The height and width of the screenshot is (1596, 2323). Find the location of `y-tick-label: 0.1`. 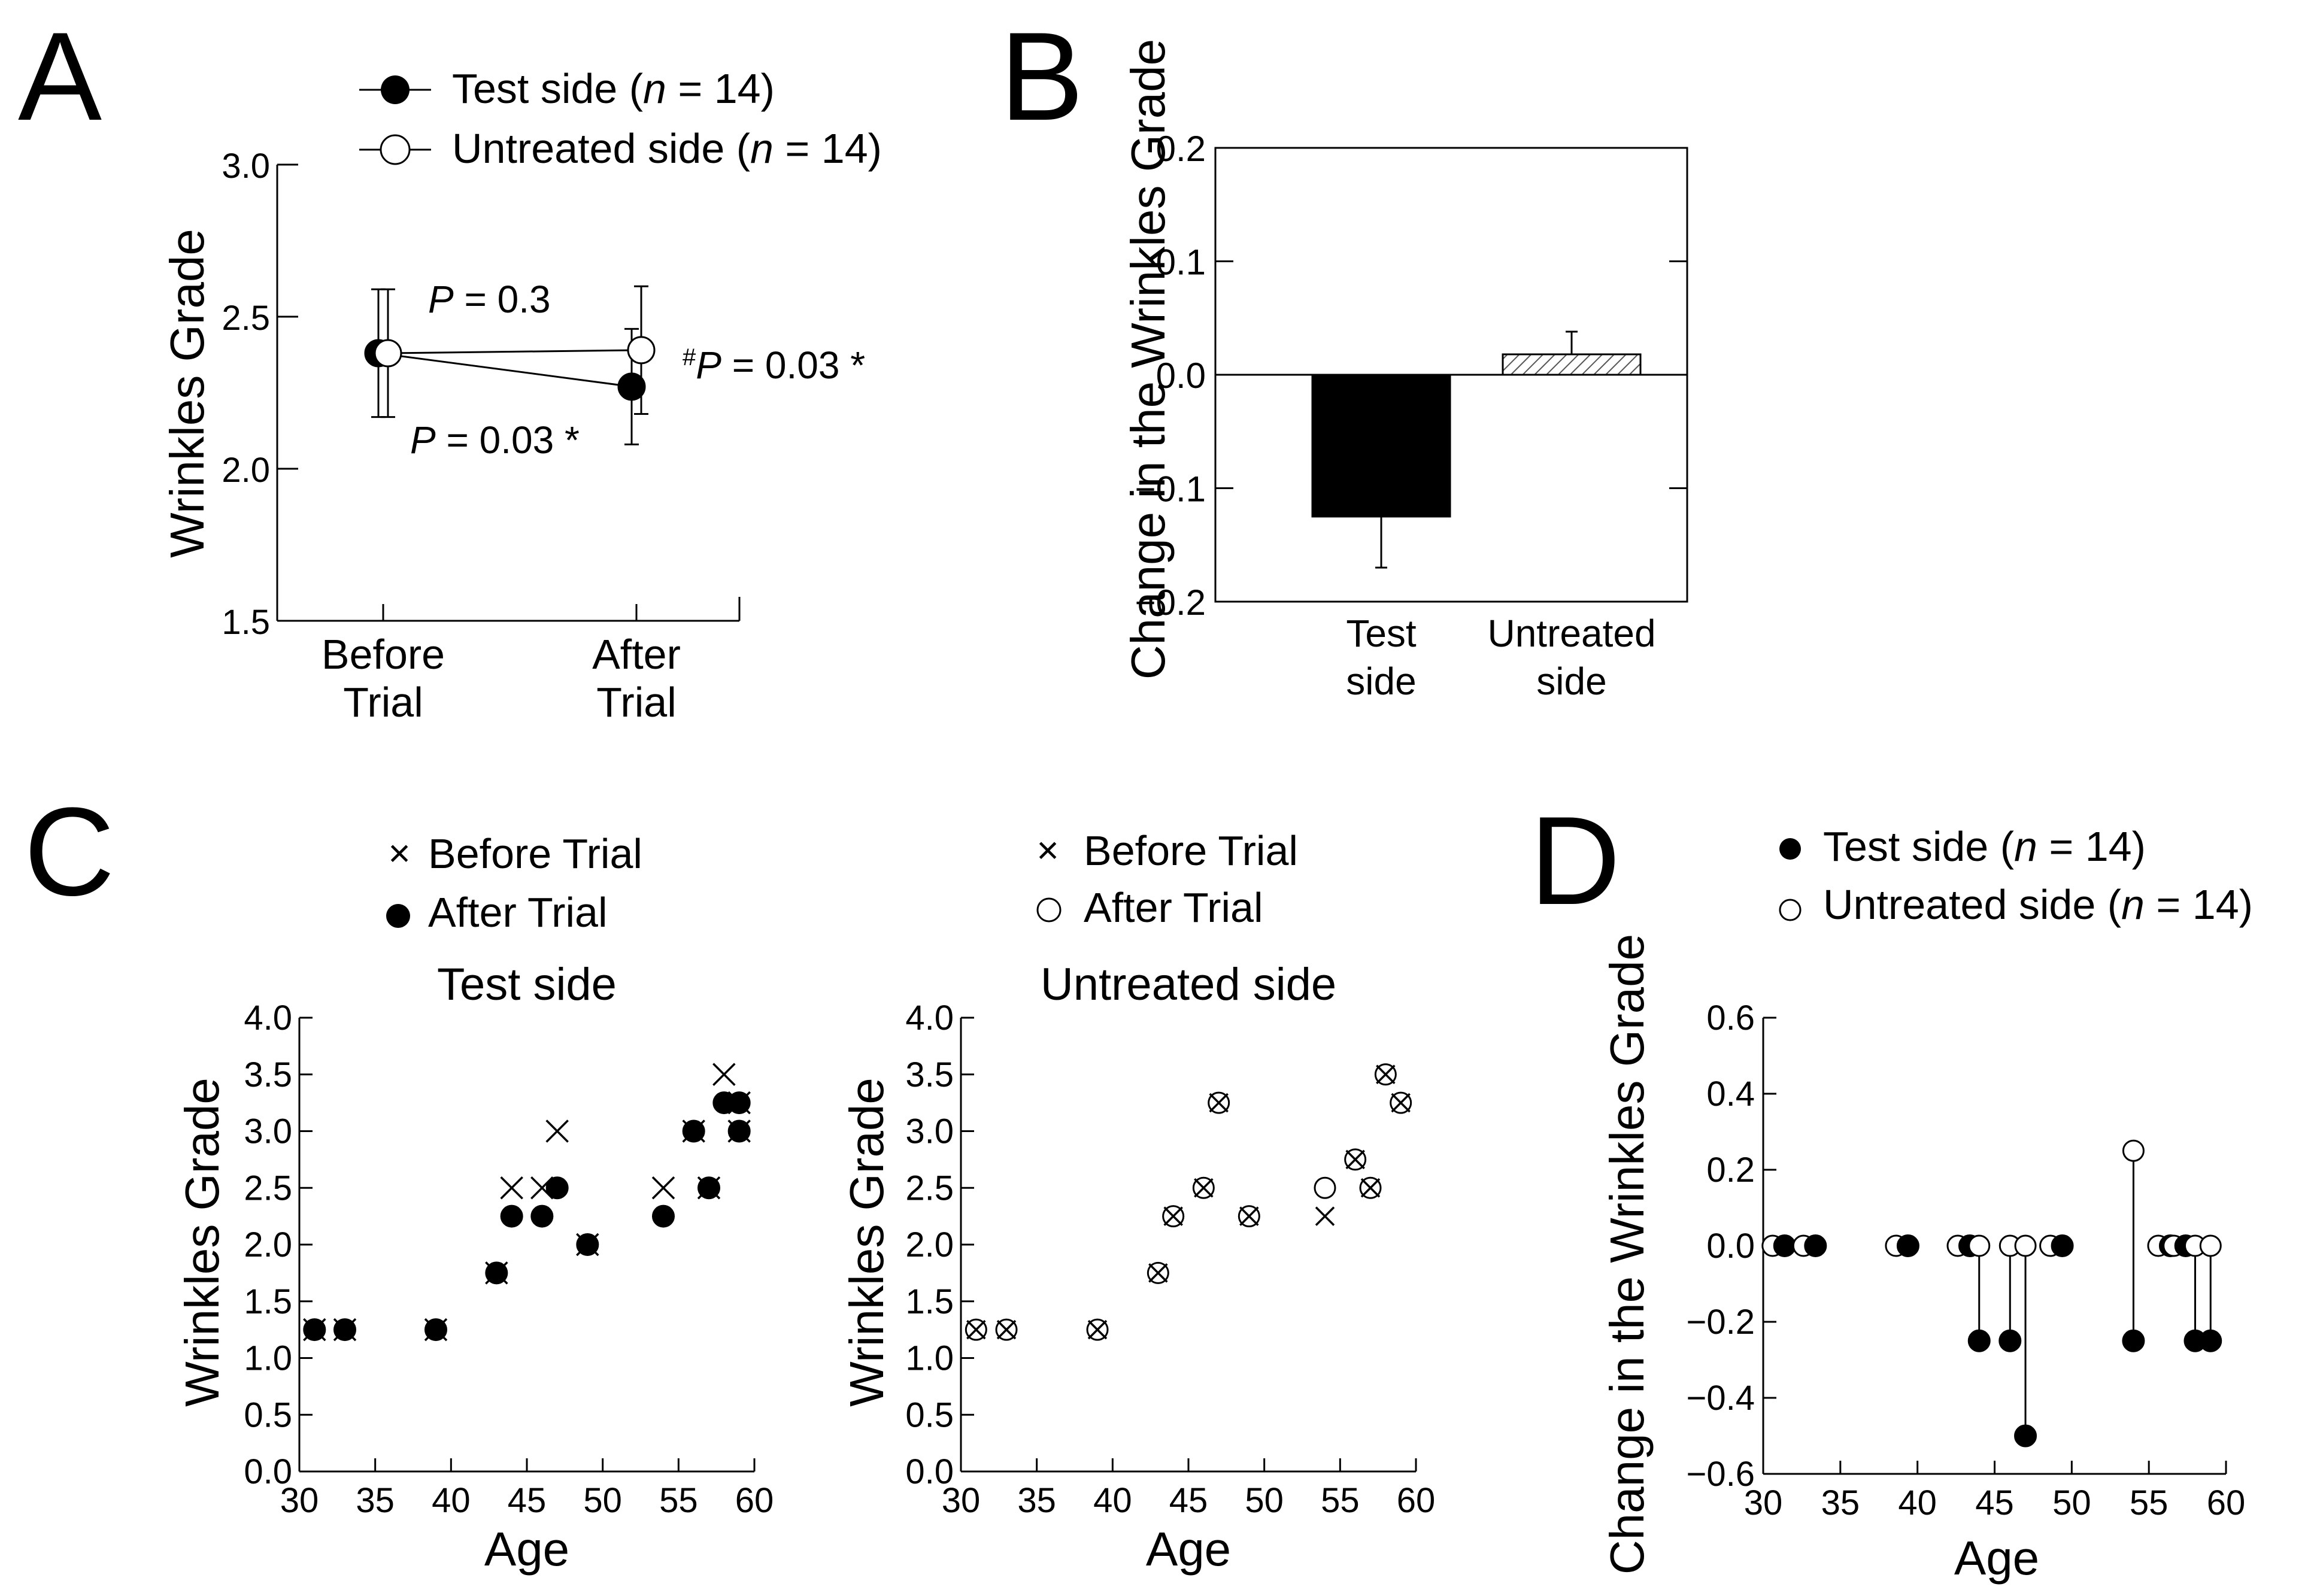

y-tick-label: 0.1 is located at coordinates (1181, 262).